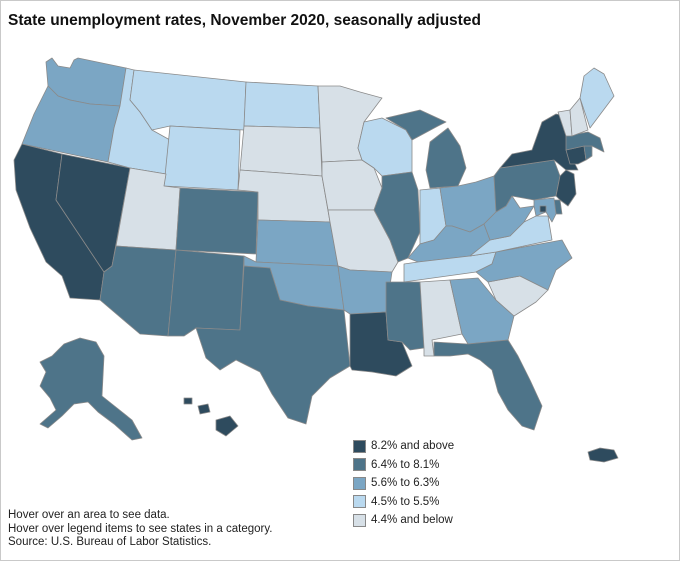  What do you see at coordinates (413, 446) in the screenshot?
I see `legend-label: 8.2% and above` at bounding box center [413, 446].